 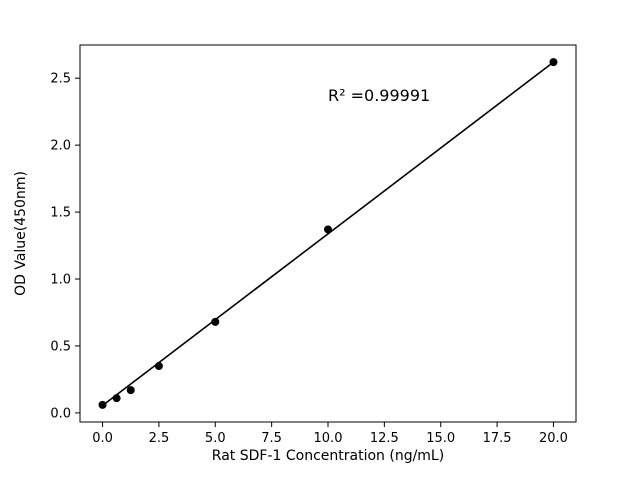 What do you see at coordinates (215, 438) in the screenshot?
I see `x-tick-label: 5.0` at bounding box center [215, 438].